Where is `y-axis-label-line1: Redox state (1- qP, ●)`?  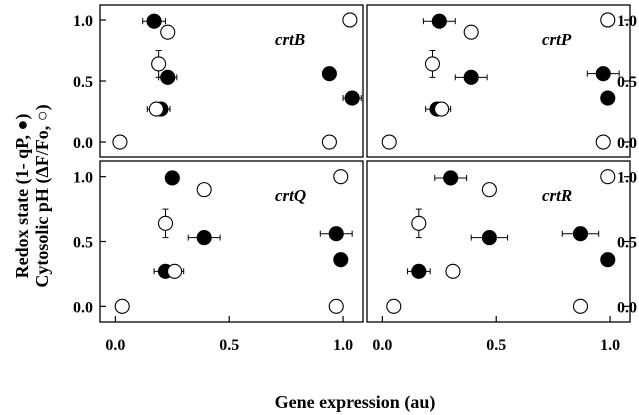
y-axis-label-line1: Redox state (1- qP, ●) is located at coordinates (22, 196).